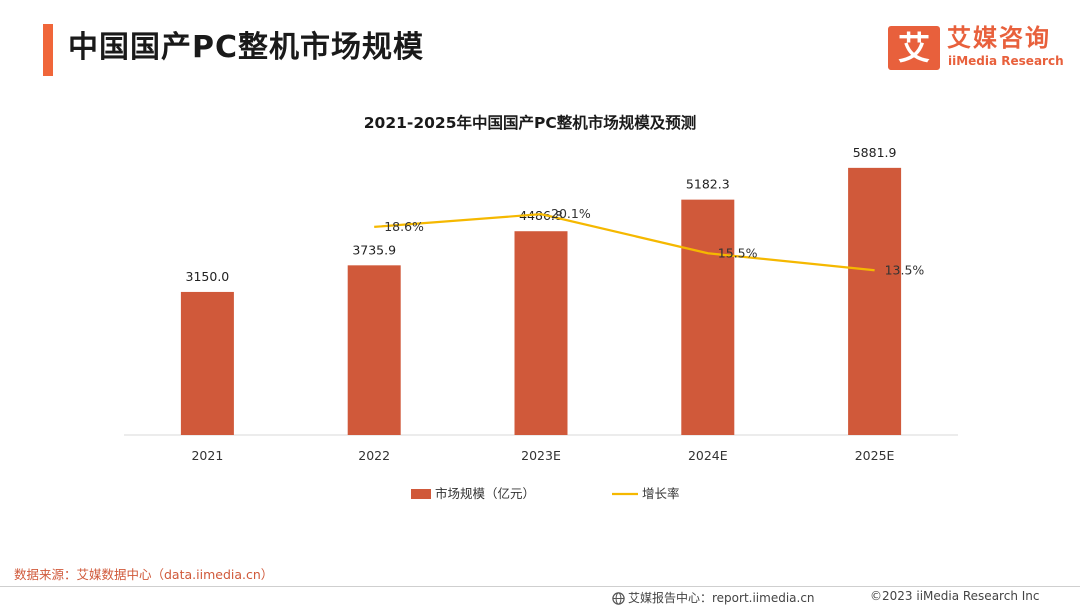  What do you see at coordinates (708, 184) in the screenshot?
I see `bar-label-2024E: 5182.3` at bounding box center [708, 184].